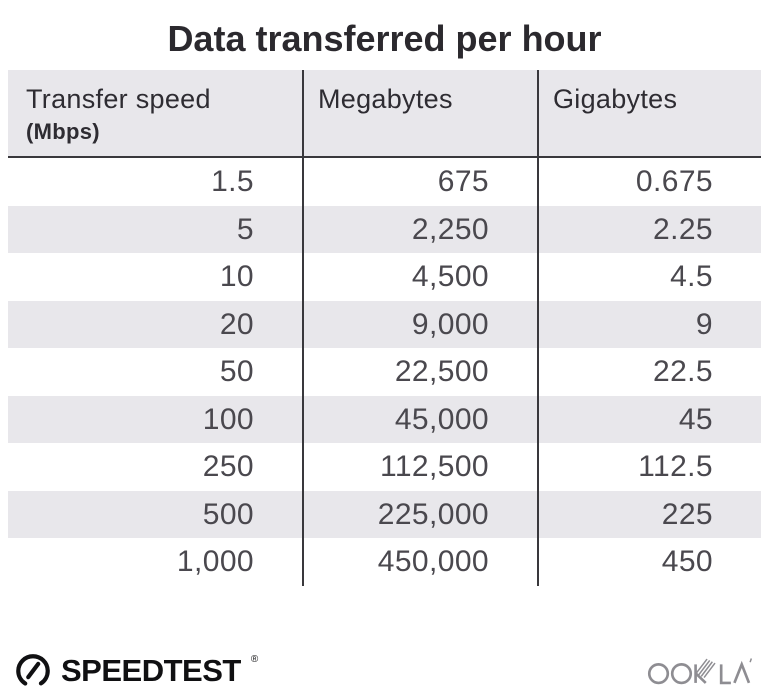 This screenshot has height=698, width=769. What do you see at coordinates (649, 229) in the screenshot?
I see `cell-gigabytes: 2.25` at bounding box center [649, 229].